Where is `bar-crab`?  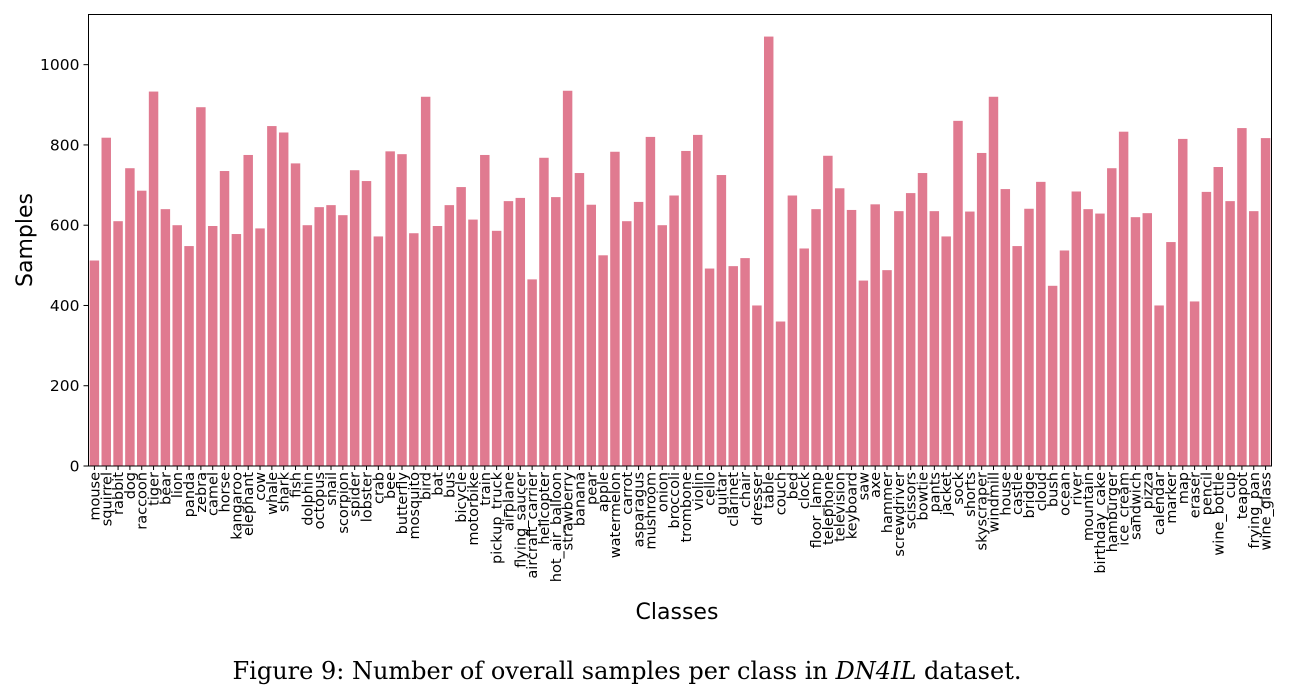
bar-crab is located at coordinates (378, 351).